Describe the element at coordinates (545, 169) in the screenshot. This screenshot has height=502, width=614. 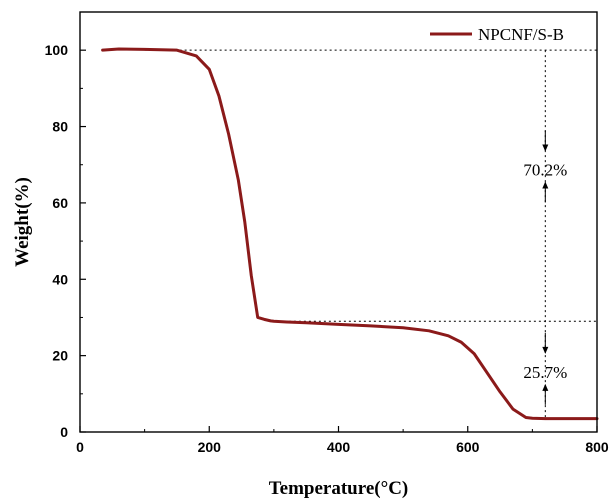
I see `annotation-label: 70.2%` at that location.